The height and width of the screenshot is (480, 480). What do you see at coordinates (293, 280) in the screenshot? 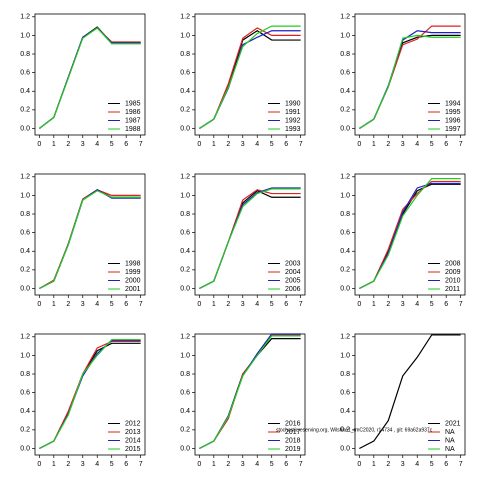
I see `legend-label: 2005` at bounding box center [293, 280].